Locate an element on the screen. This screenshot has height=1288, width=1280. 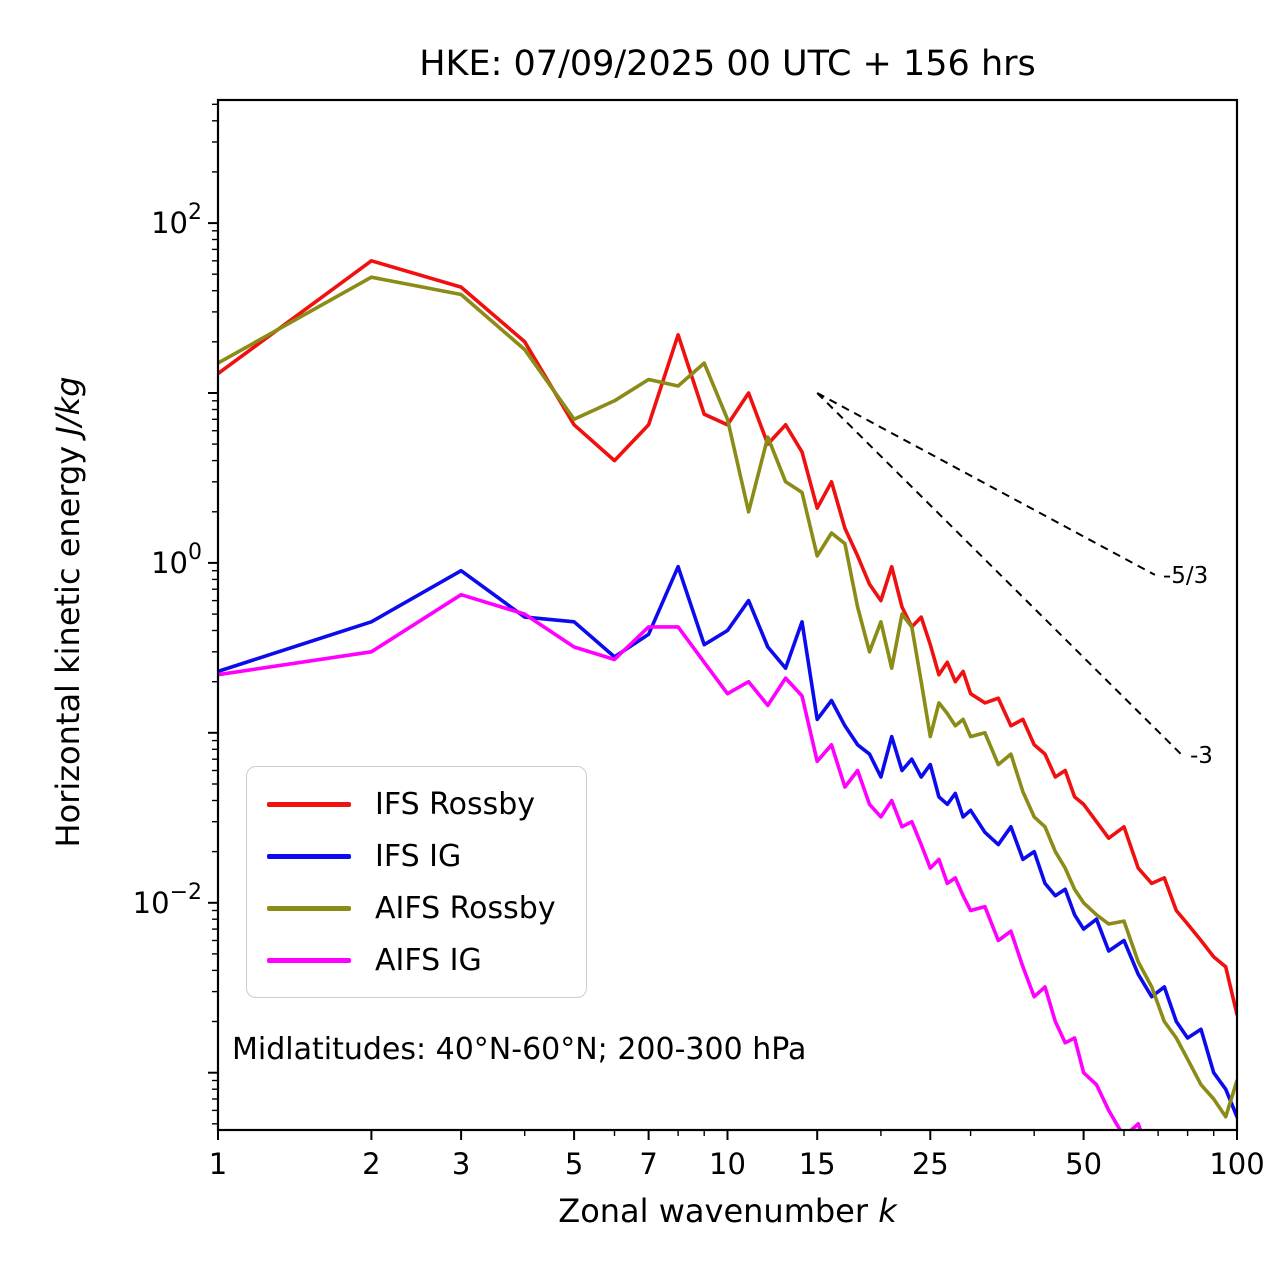
legend-item-aifs-ig: AIFS IG is located at coordinates (411, 960).